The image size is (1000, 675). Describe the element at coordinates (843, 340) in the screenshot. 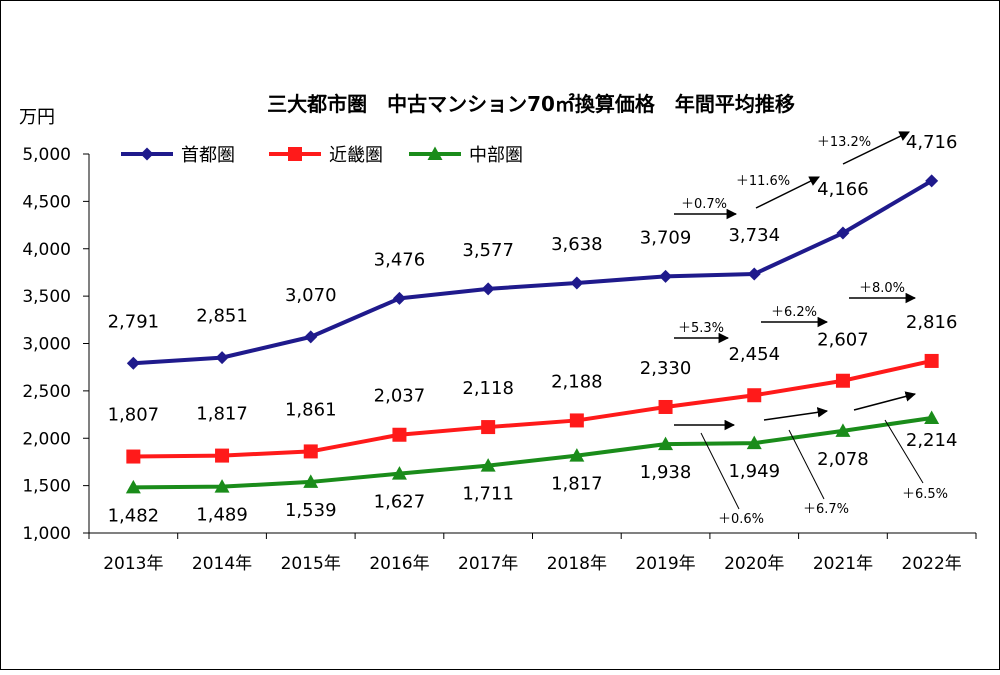

I see `data-label: 2,607` at that location.